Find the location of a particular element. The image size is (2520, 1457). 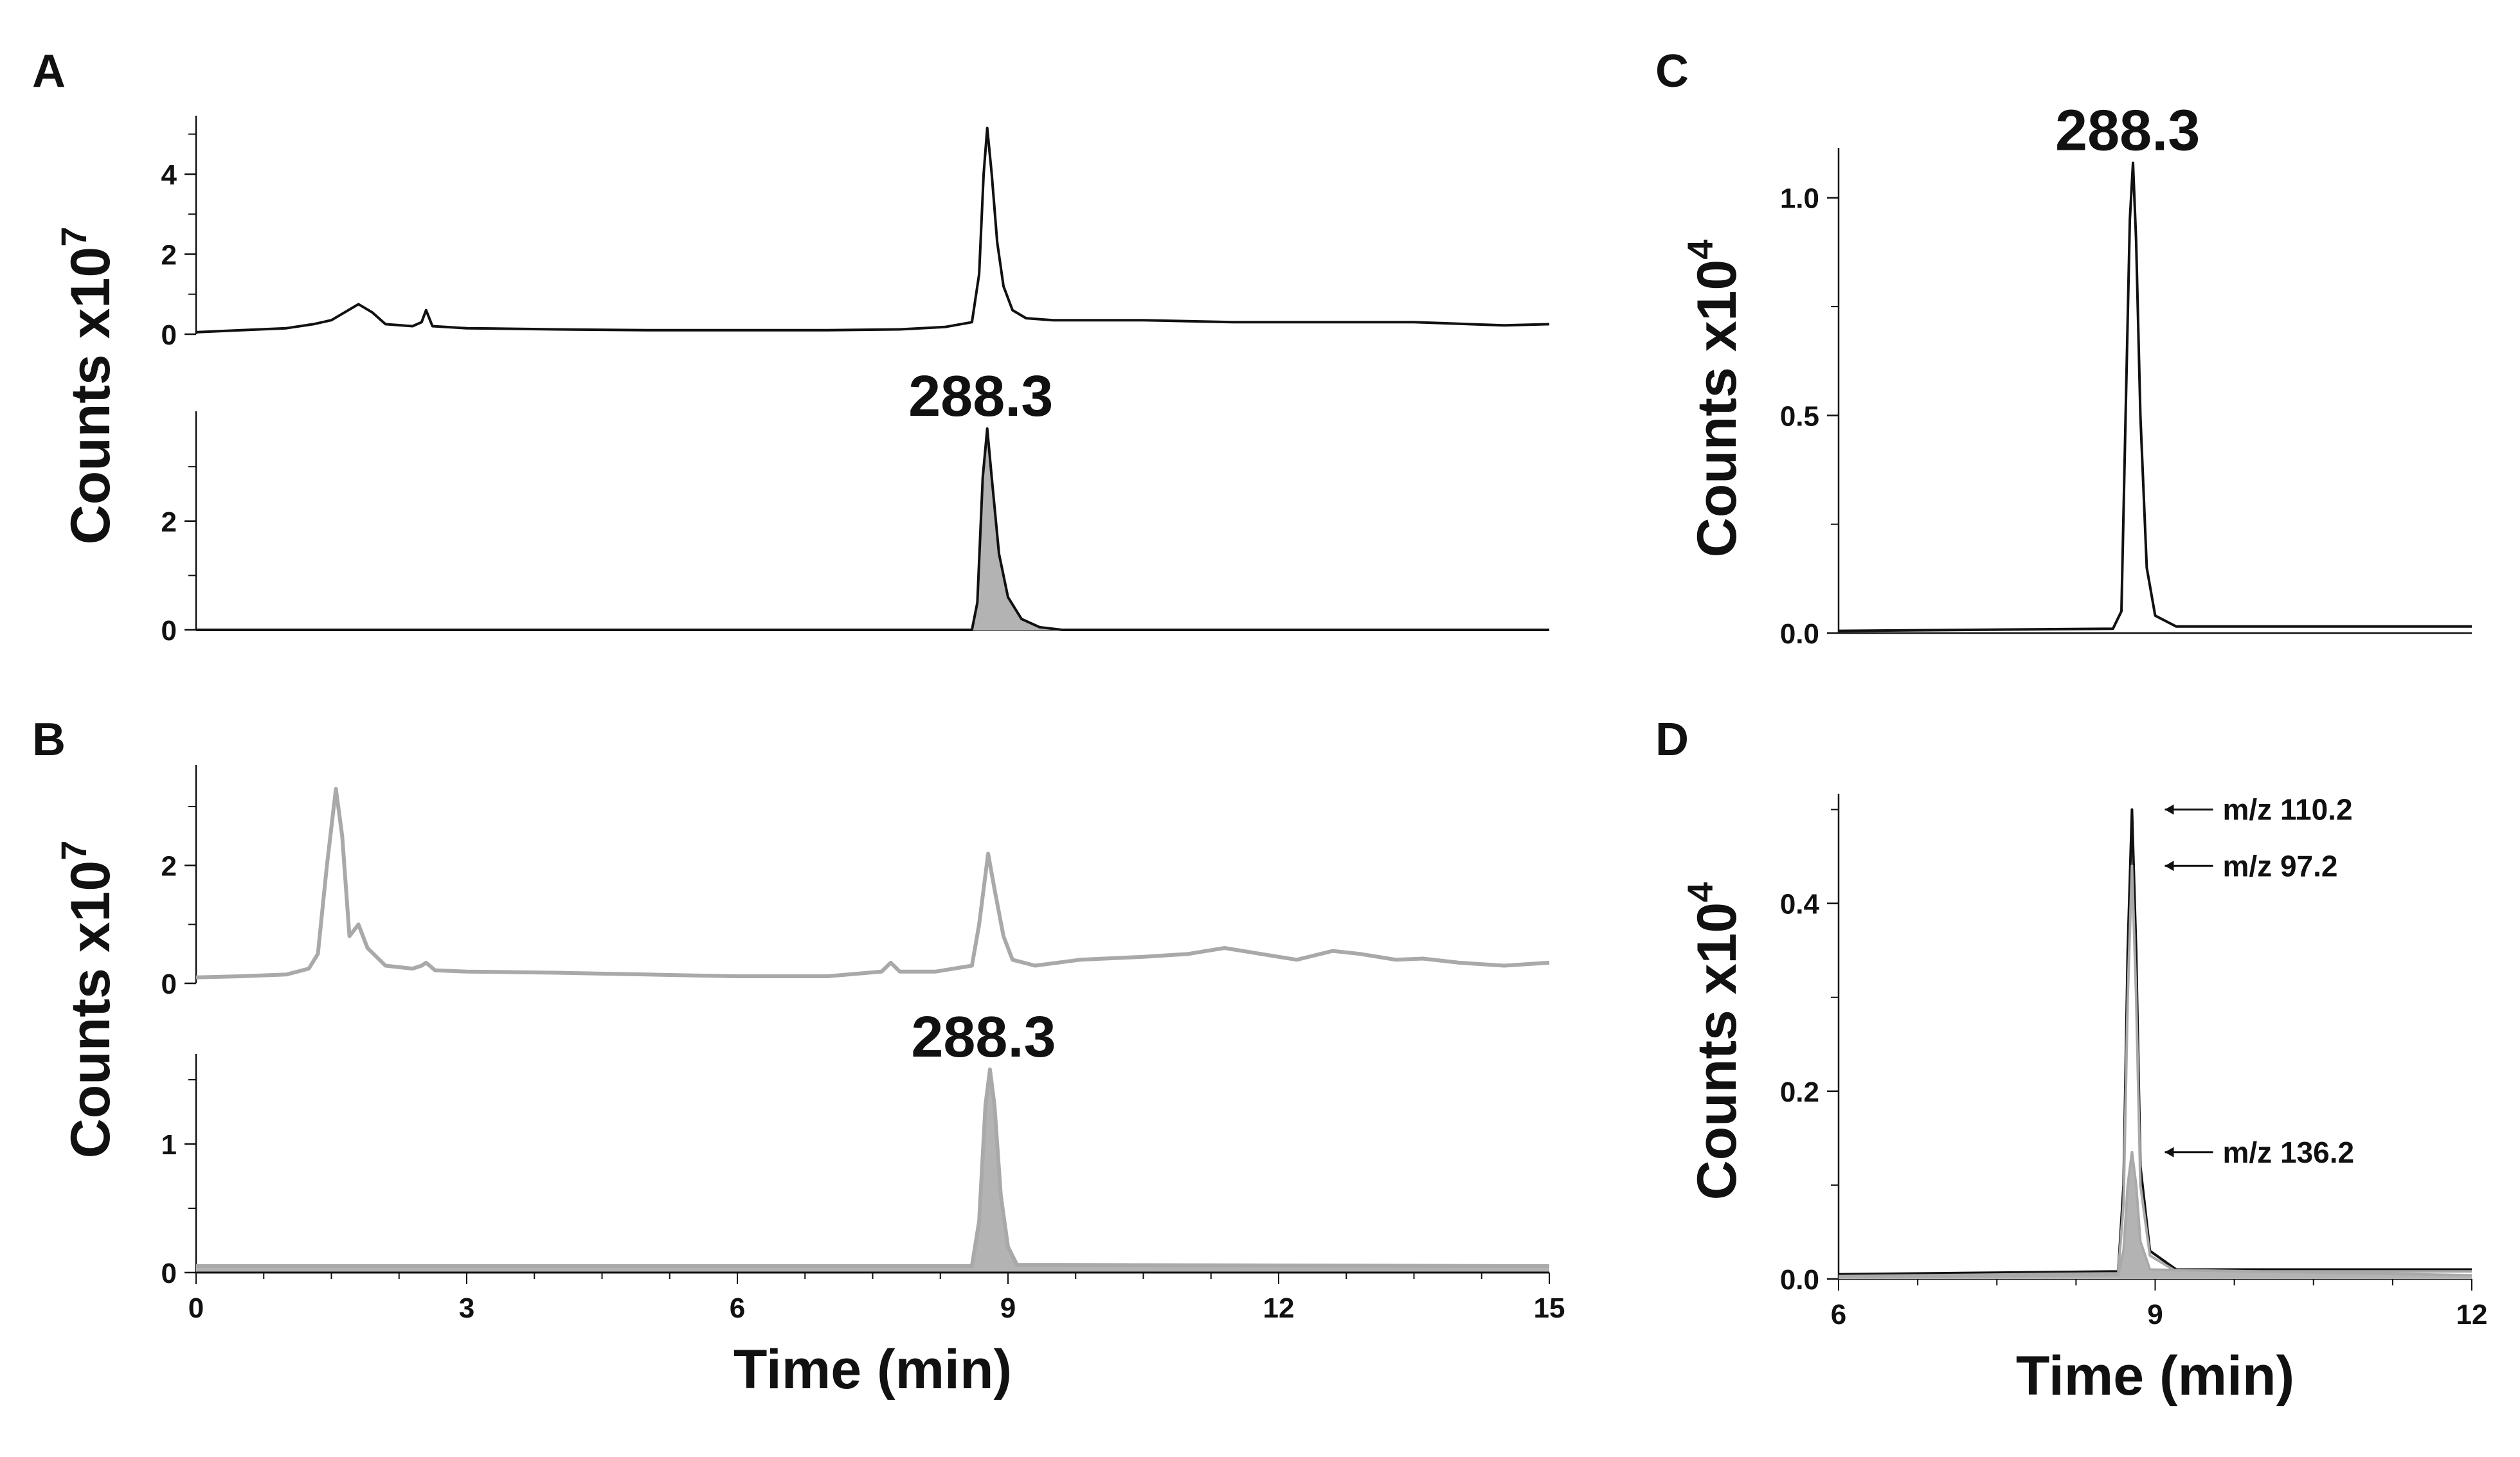

panel-letter-b: B is located at coordinates (49, 739).